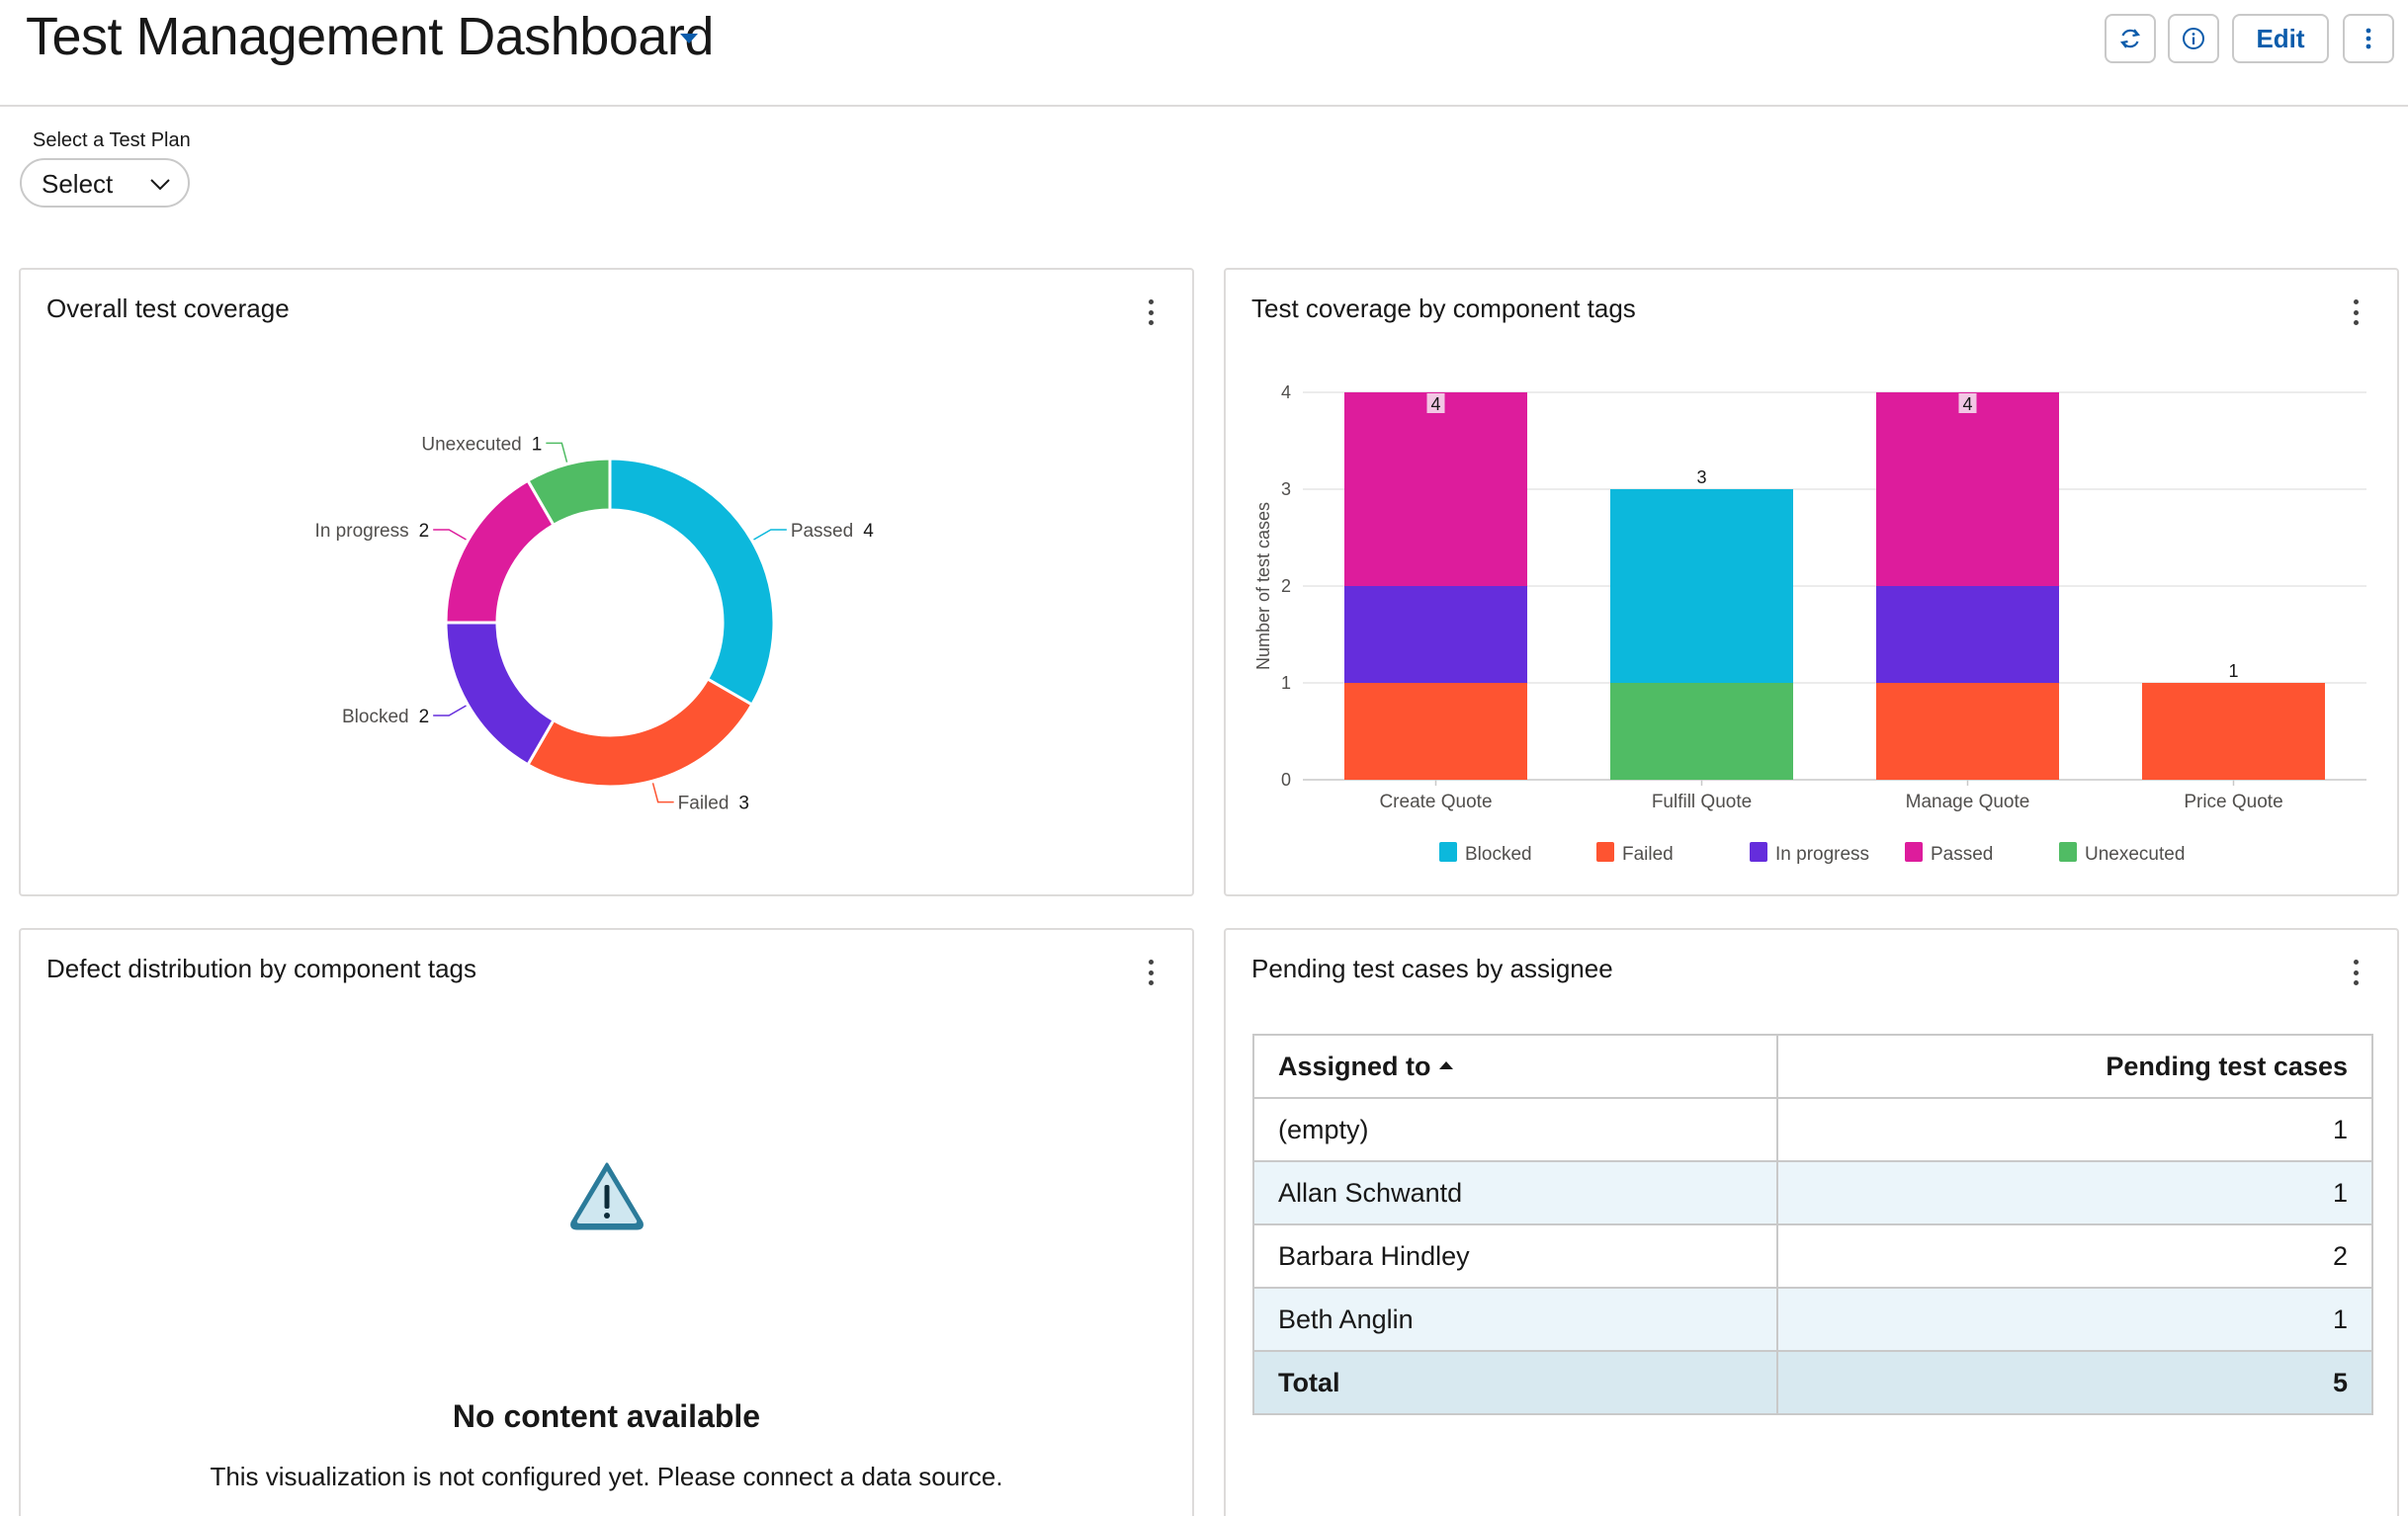 This screenshot has width=2408, height=1516. What do you see at coordinates (1204, 53) in the screenshot?
I see `dashboard-header: Test Management Dashboard Edit` at bounding box center [1204, 53].